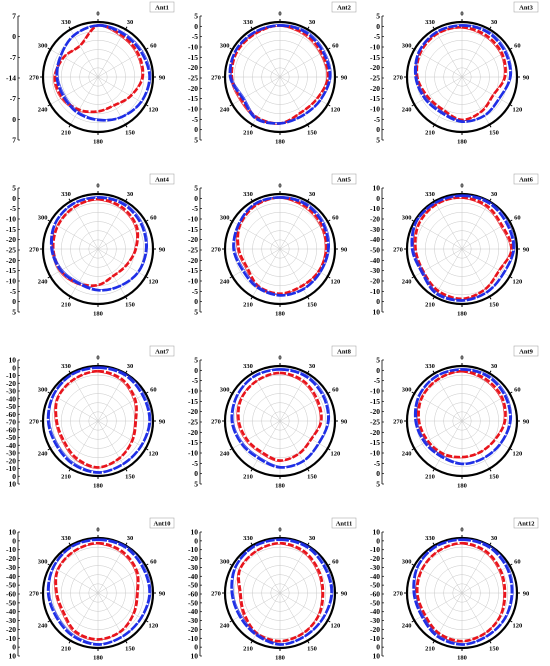 The image size is (550, 666). I want to click on chart-title: Ant11, so click(344, 523).